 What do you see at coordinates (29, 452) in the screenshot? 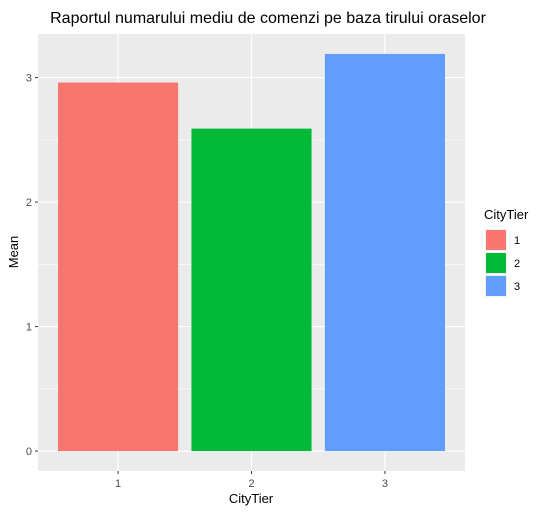
I see `y-tick-label: 0` at bounding box center [29, 452].